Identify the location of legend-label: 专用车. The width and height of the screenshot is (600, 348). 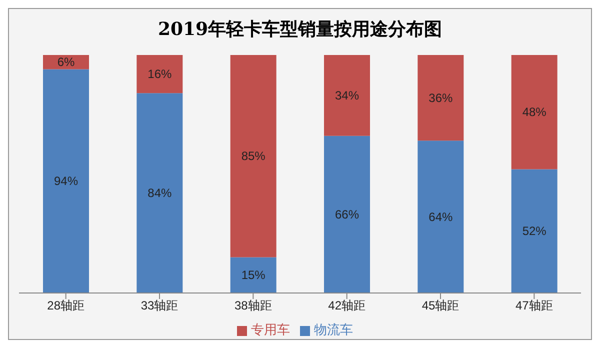
(270, 329).